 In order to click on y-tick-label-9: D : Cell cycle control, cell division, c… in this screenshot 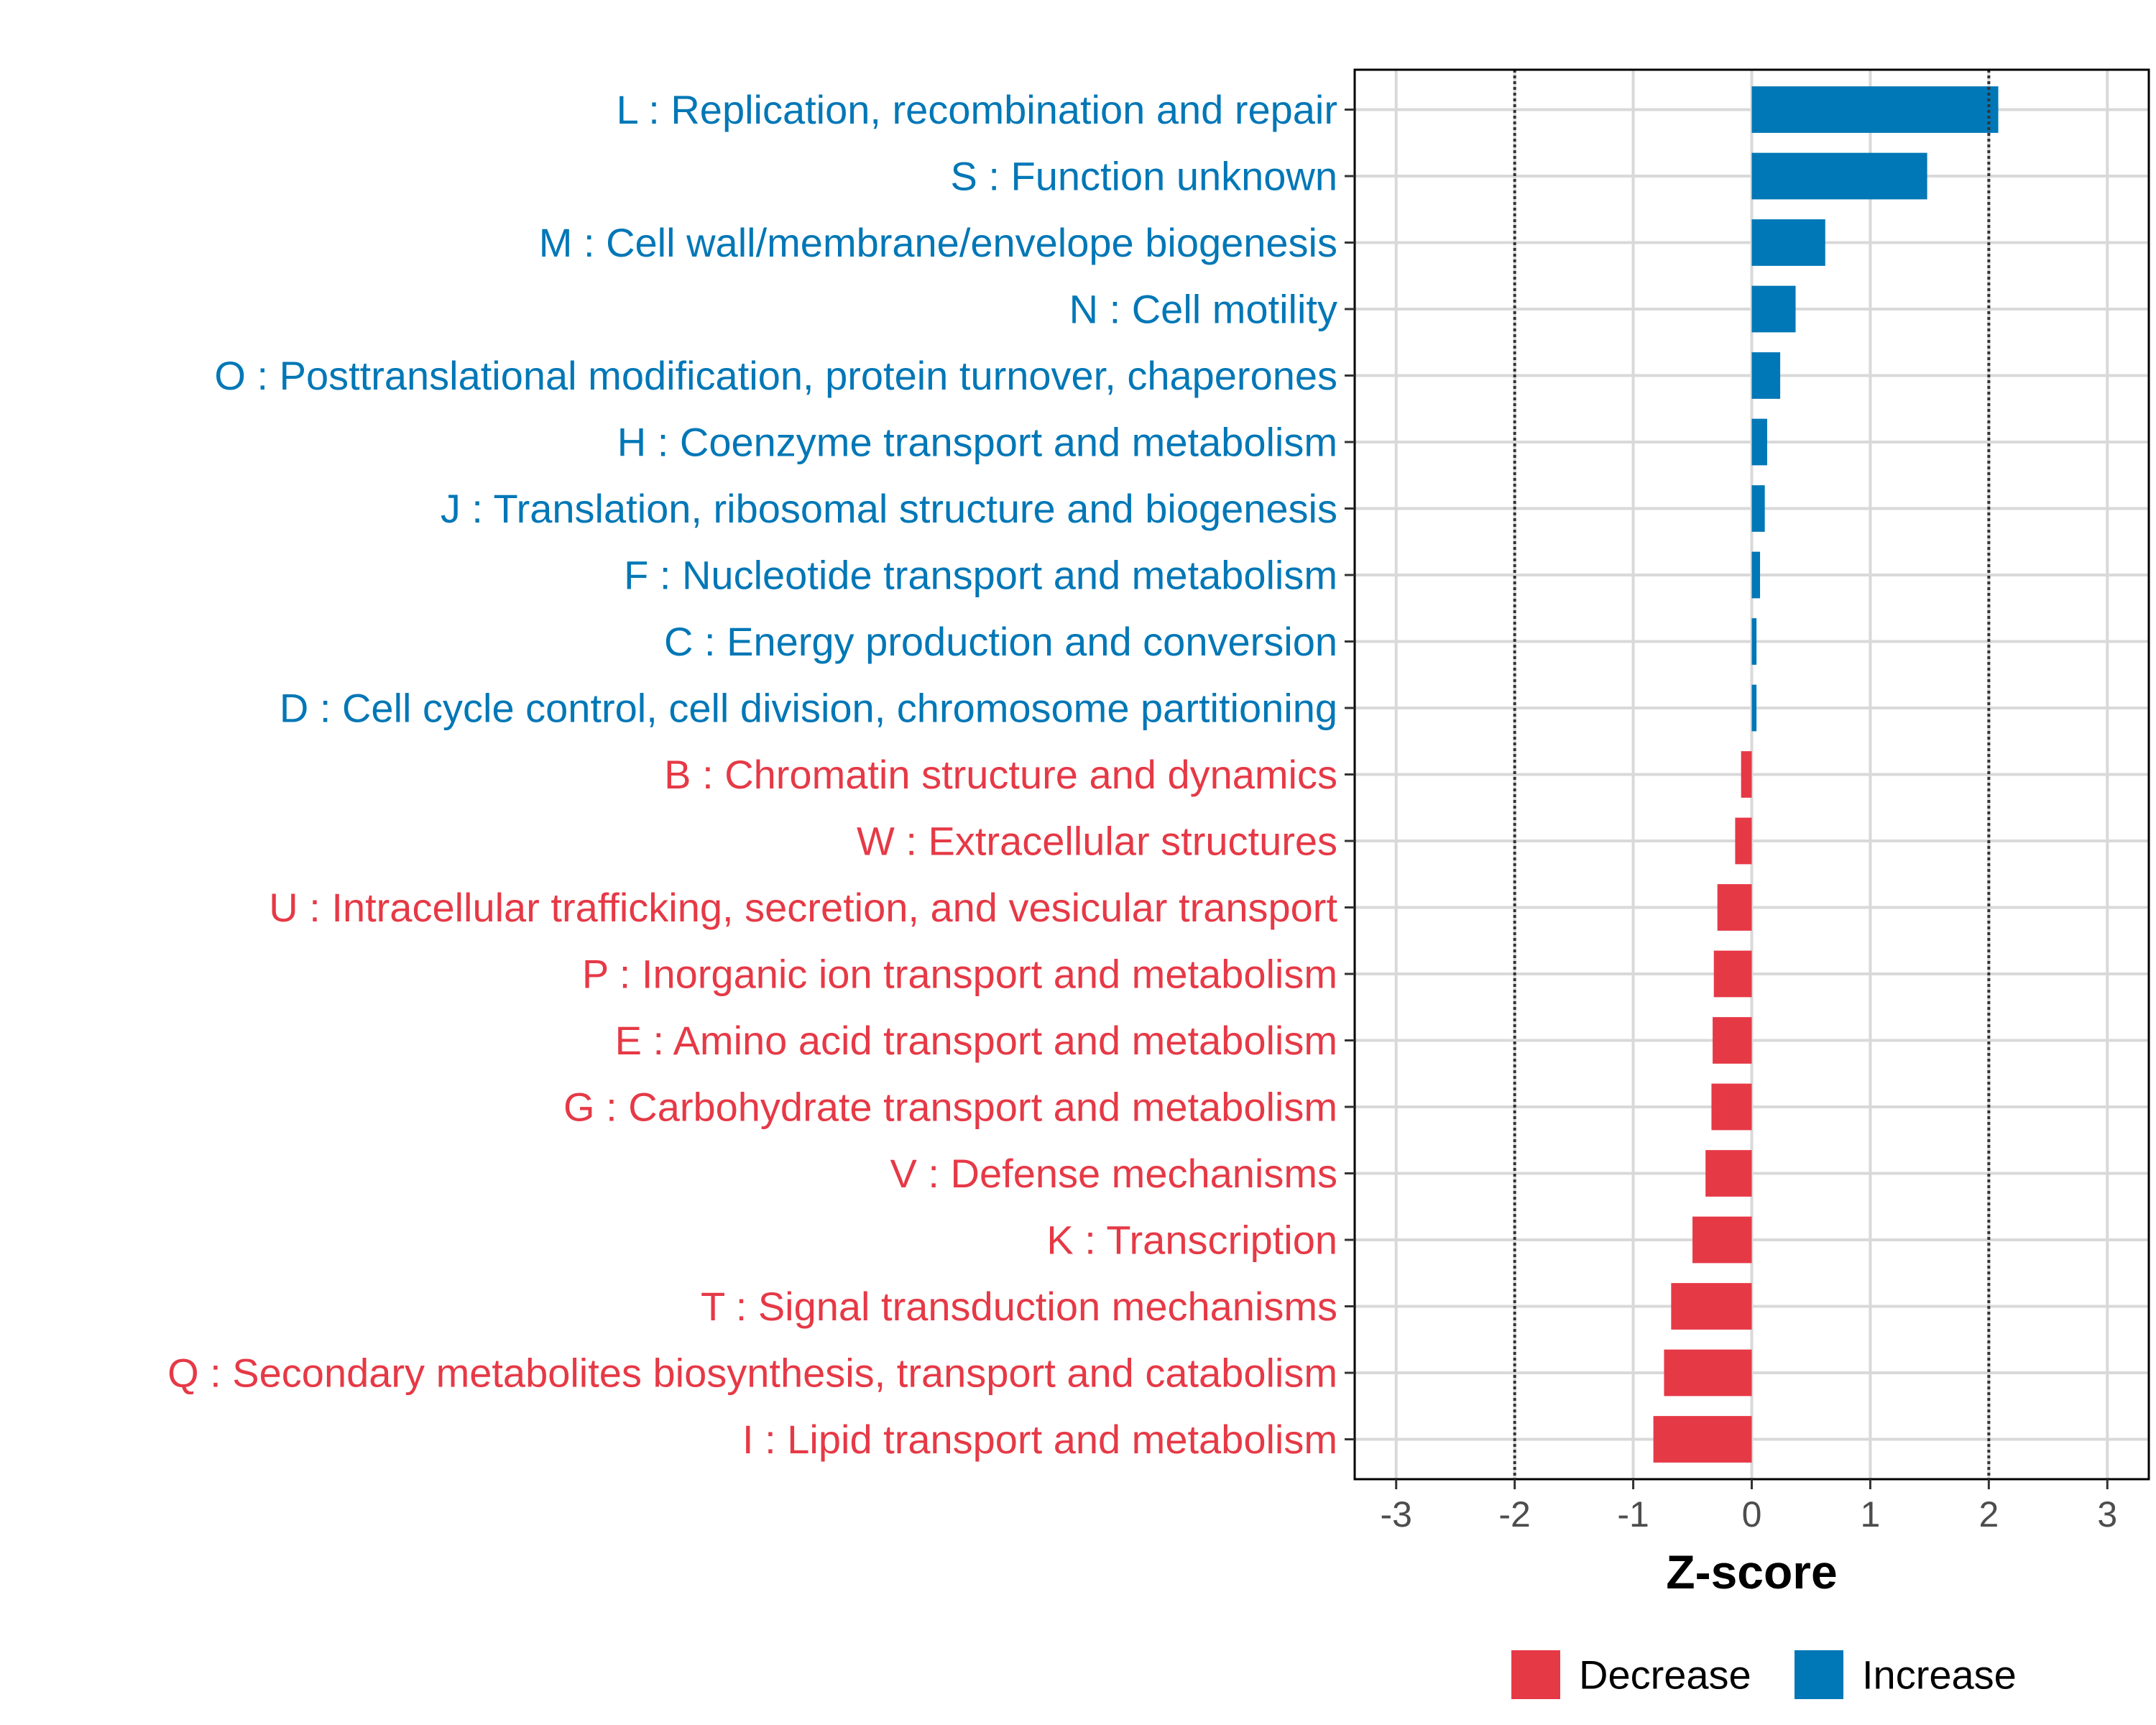, I will do `click(808, 708)`.